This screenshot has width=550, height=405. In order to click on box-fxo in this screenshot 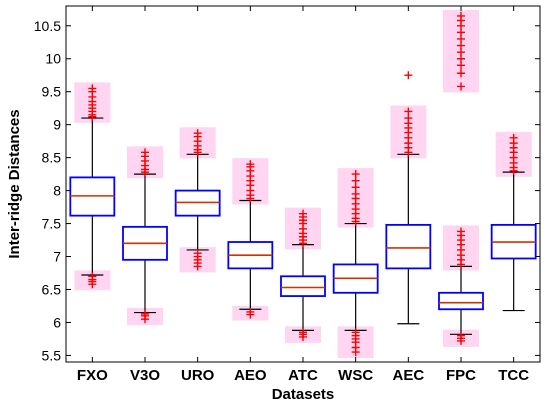, I will do `click(92, 186)`.